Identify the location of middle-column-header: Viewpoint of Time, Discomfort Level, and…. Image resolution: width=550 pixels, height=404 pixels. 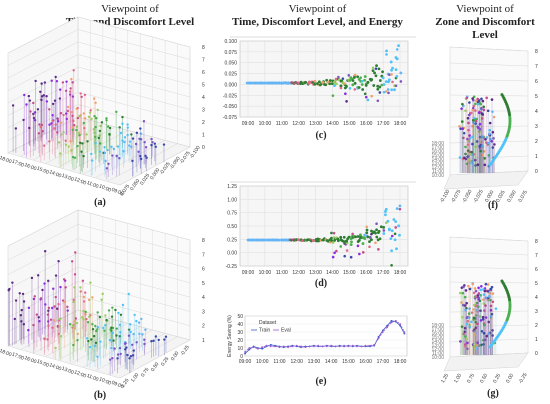
(317, 16).